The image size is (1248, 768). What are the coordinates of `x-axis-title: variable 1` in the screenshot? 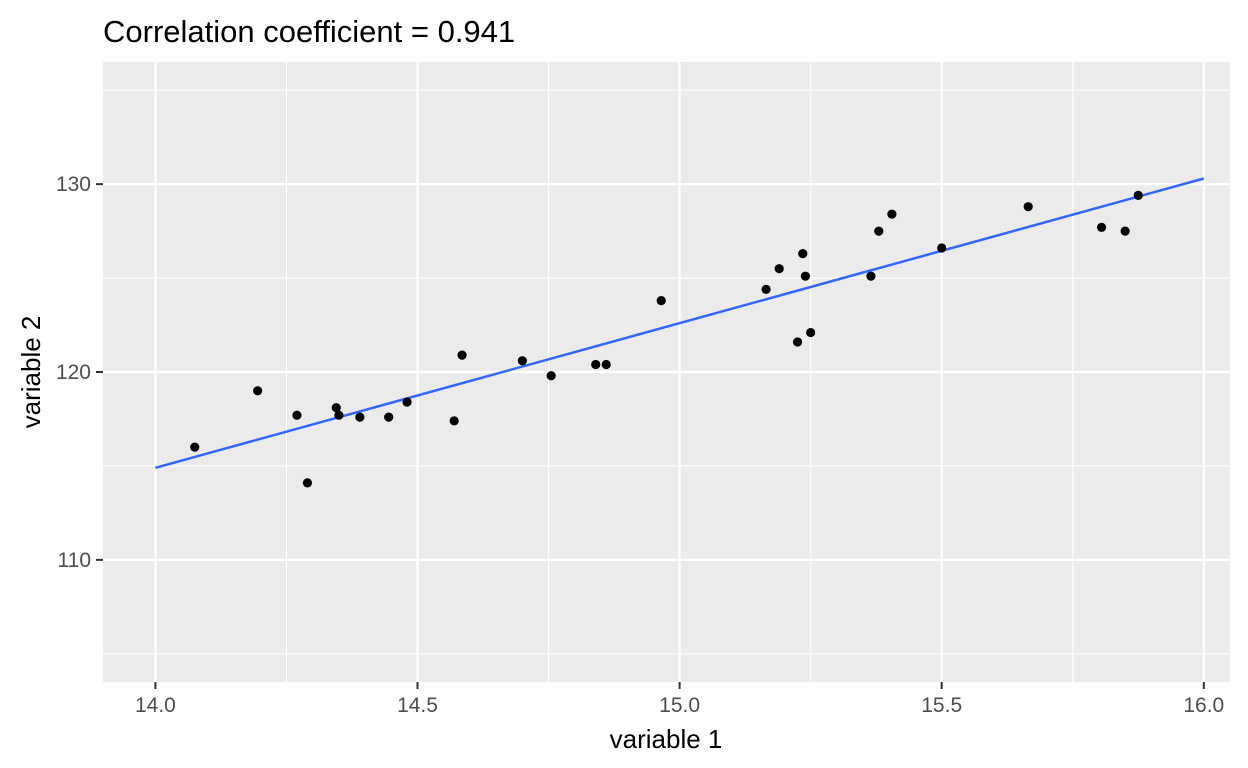 It's located at (666, 739).